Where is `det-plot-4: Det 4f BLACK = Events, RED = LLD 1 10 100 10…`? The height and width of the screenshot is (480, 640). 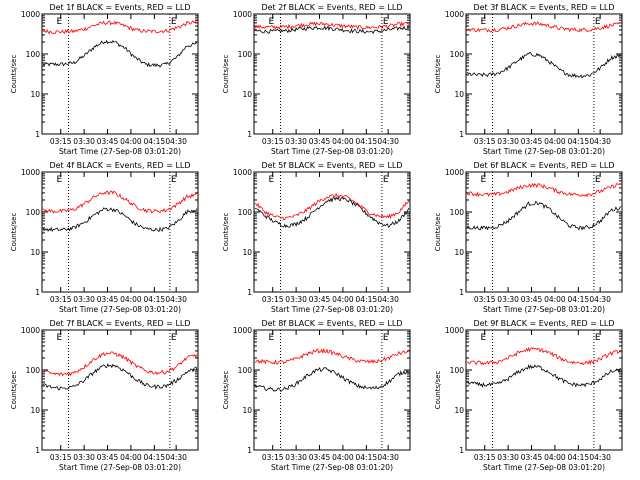 det-plot-4: Det 4f BLACK = Events, RED = LLD 1 10 100 10… is located at coordinates (104, 237).